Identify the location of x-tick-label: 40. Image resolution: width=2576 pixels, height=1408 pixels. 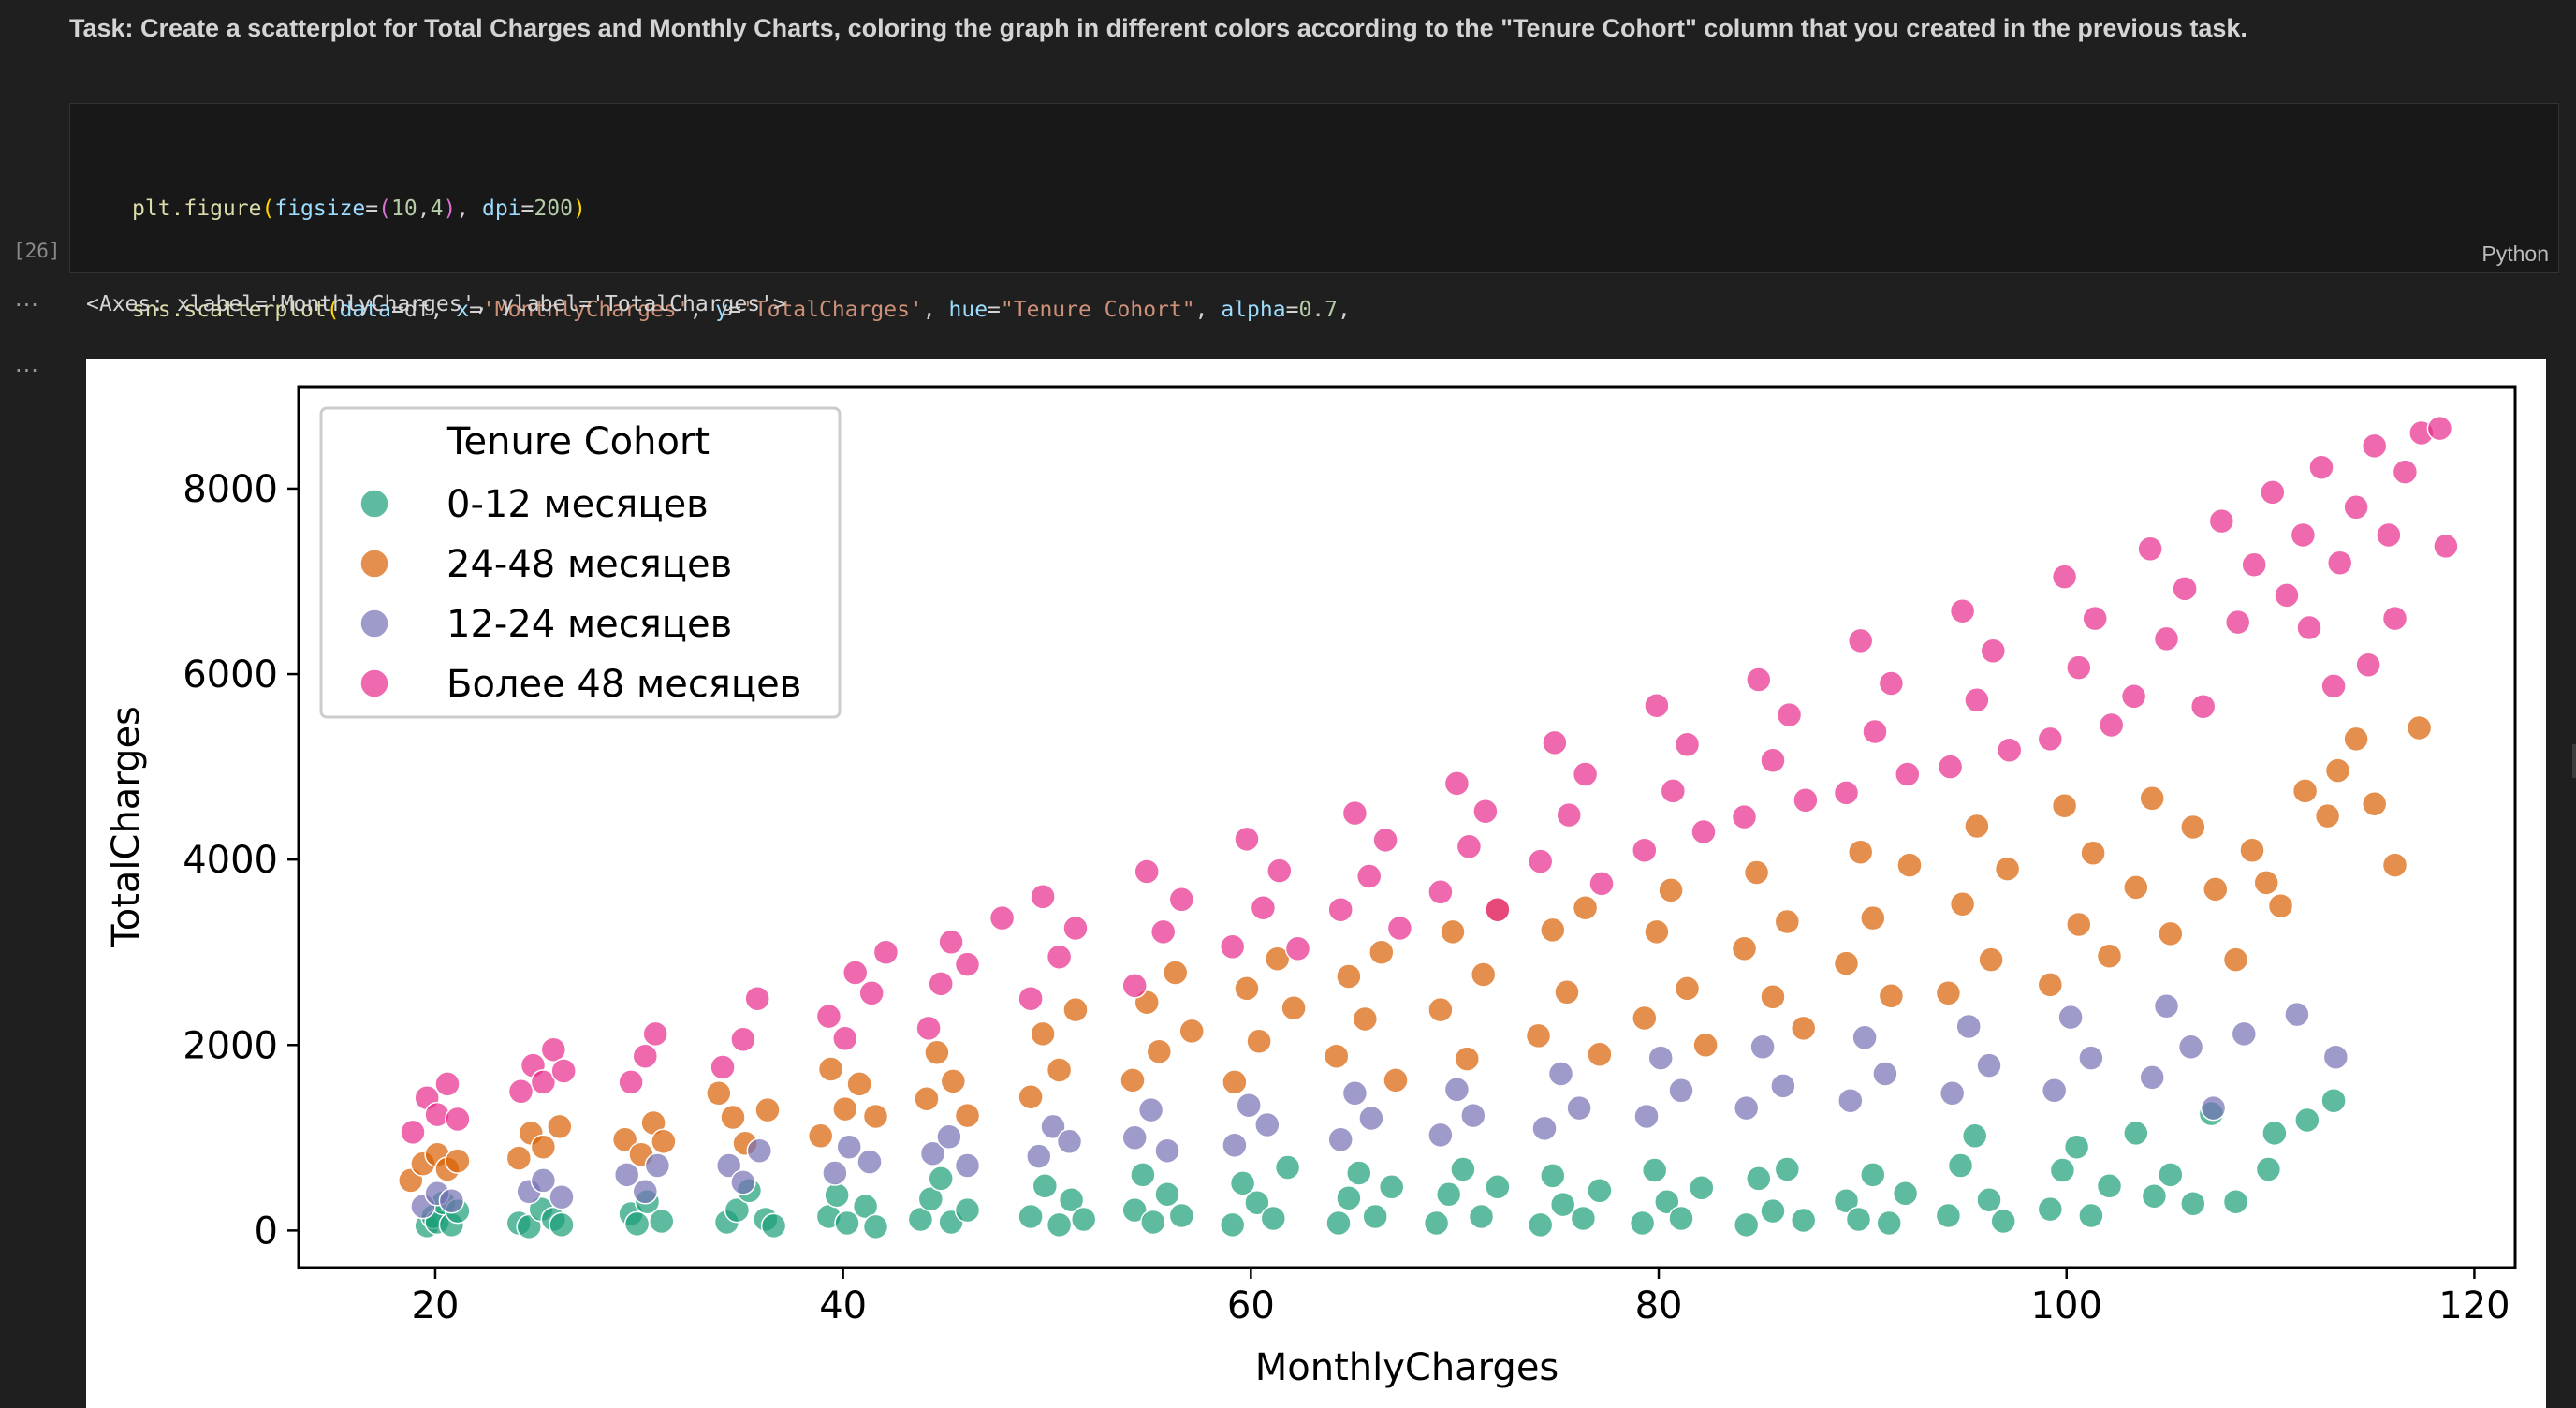
(843, 1305).